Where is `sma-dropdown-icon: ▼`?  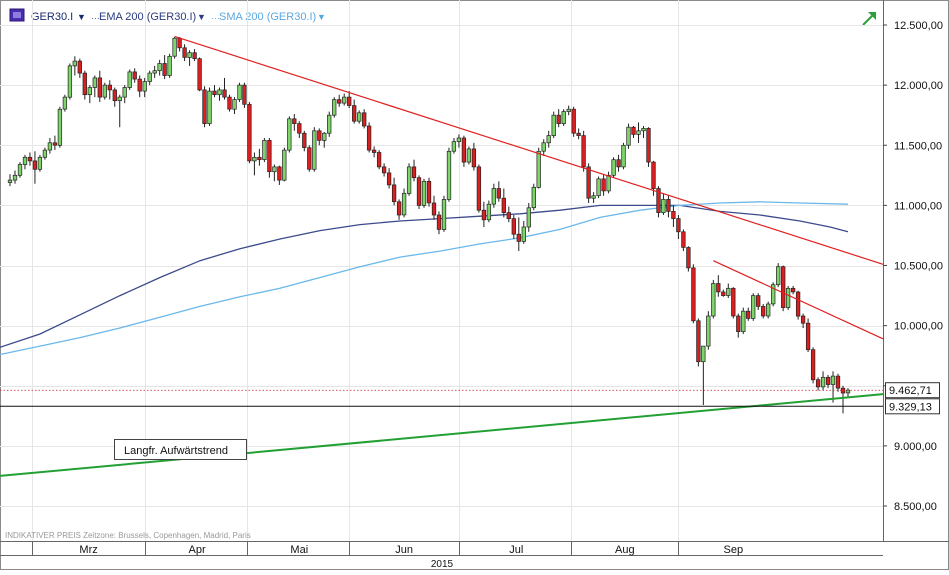
sma-dropdown-icon: ▼ is located at coordinates (321, 17).